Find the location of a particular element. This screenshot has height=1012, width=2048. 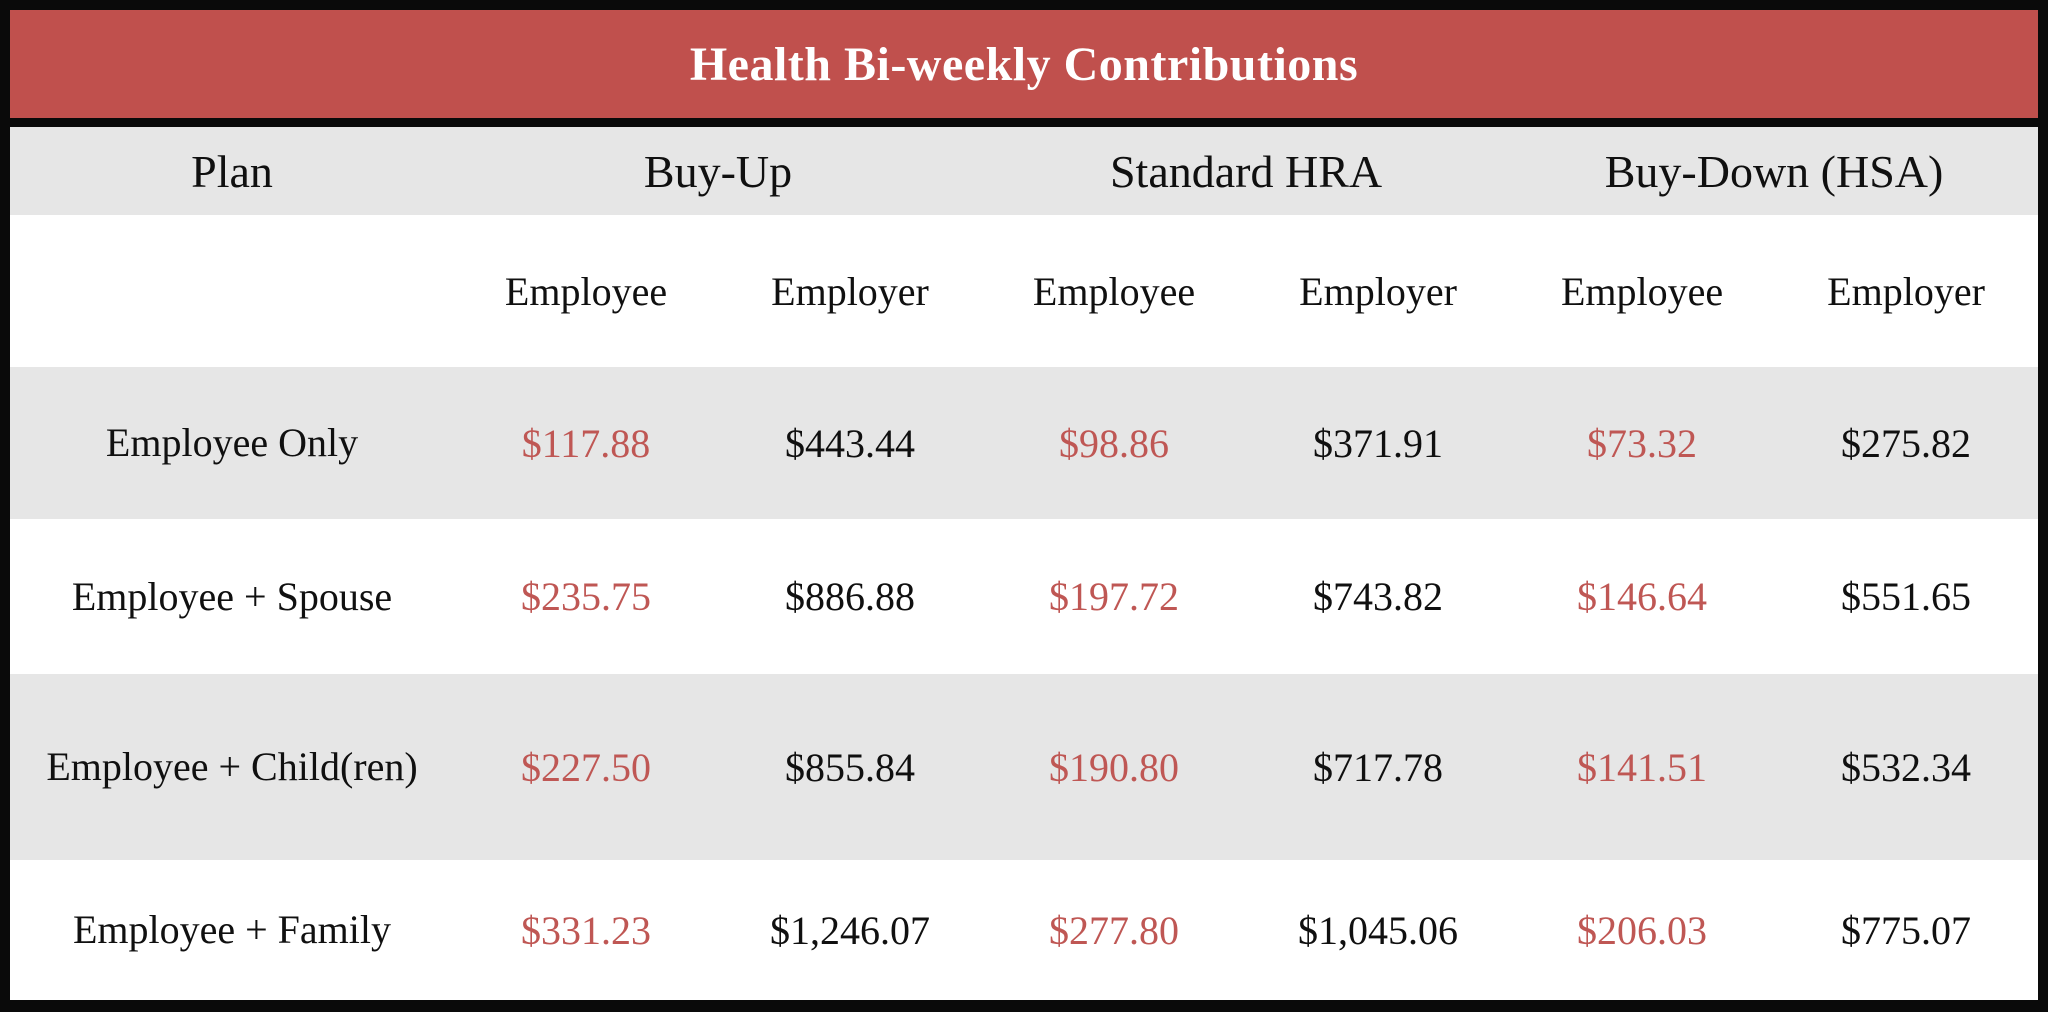

employee-amount-cell: $146.64 is located at coordinates (1642, 596).